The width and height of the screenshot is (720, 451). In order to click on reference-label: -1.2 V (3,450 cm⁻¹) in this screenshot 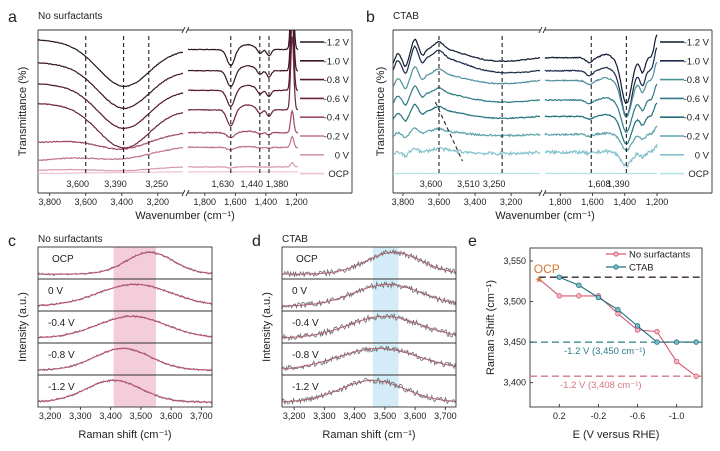, I will do `click(605, 351)`.